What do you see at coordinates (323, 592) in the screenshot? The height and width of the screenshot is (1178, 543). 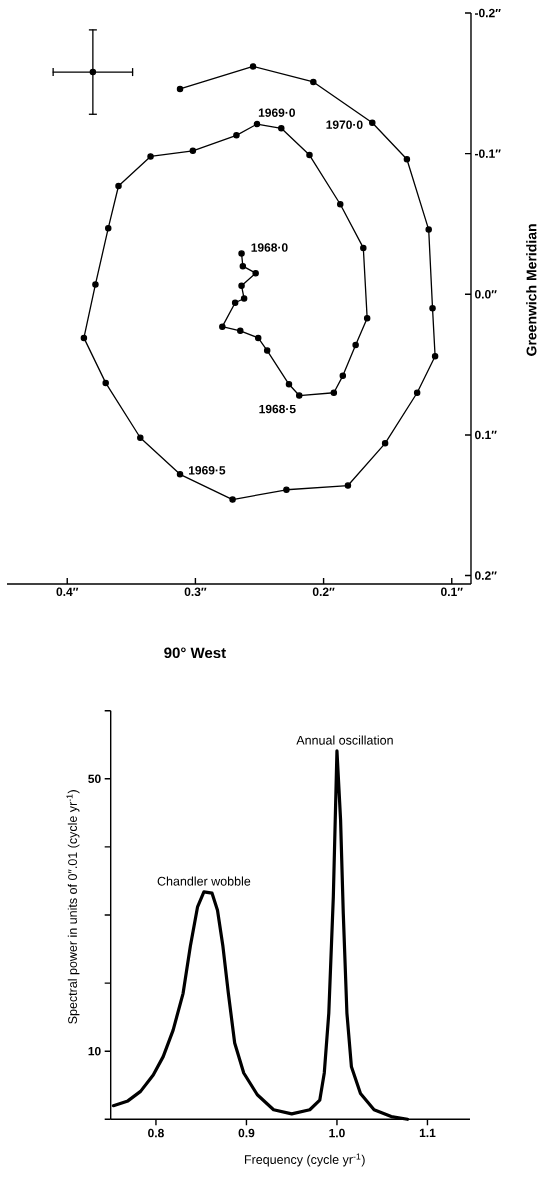 I see `x-tick-label: 0.2″` at bounding box center [323, 592].